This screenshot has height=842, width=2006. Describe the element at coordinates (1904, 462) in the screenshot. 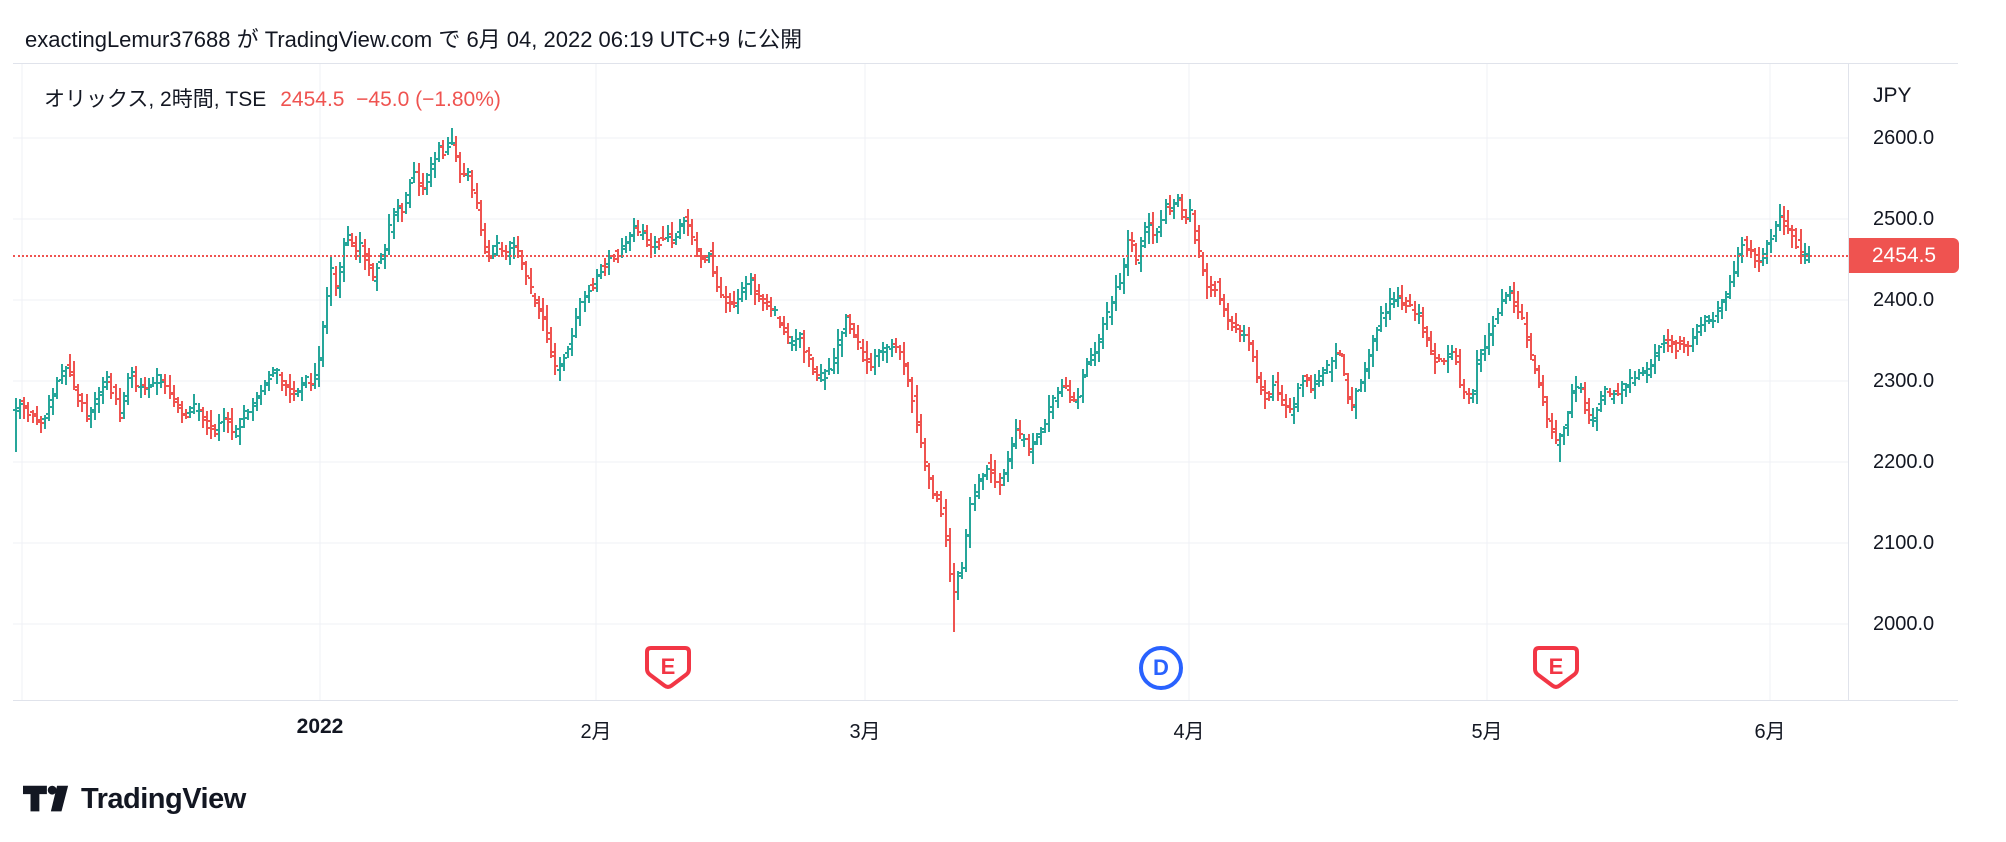

I see `price-tick-label: 2200.0` at that location.